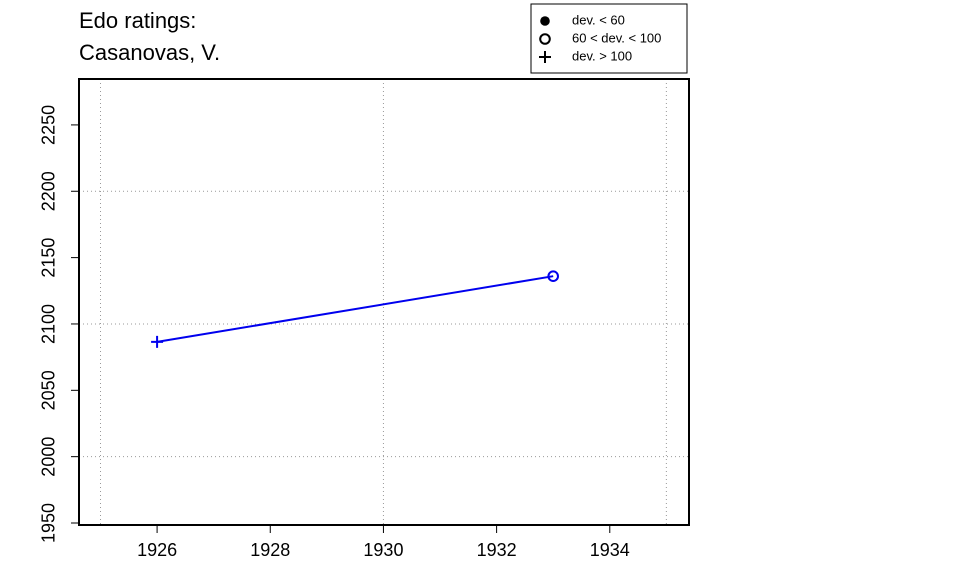 Image resolution: width=960 pixels, height=576 pixels. What do you see at coordinates (49, 324) in the screenshot?
I see `y-tick-label: 2100` at bounding box center [49, 324].